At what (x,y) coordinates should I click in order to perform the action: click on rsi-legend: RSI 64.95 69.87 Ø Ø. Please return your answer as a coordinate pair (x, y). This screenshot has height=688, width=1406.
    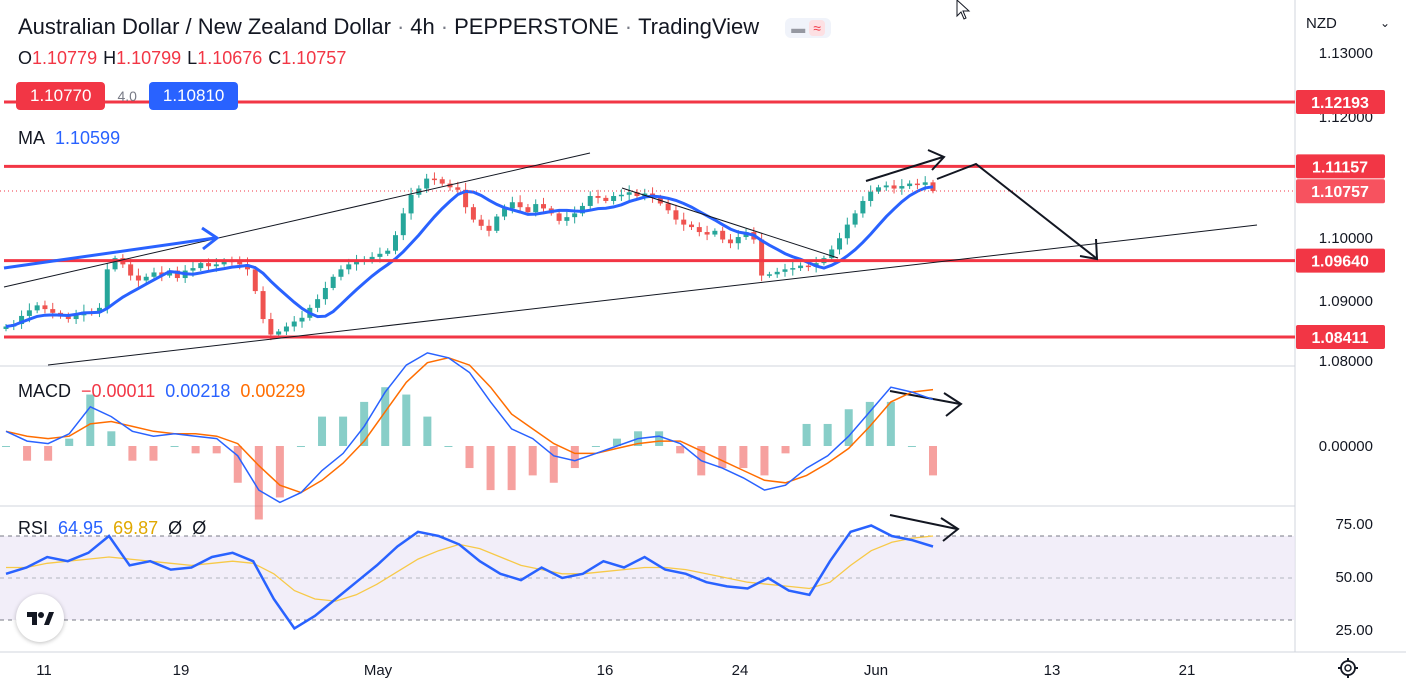
    Looking at the image, I should click on (112, 528).